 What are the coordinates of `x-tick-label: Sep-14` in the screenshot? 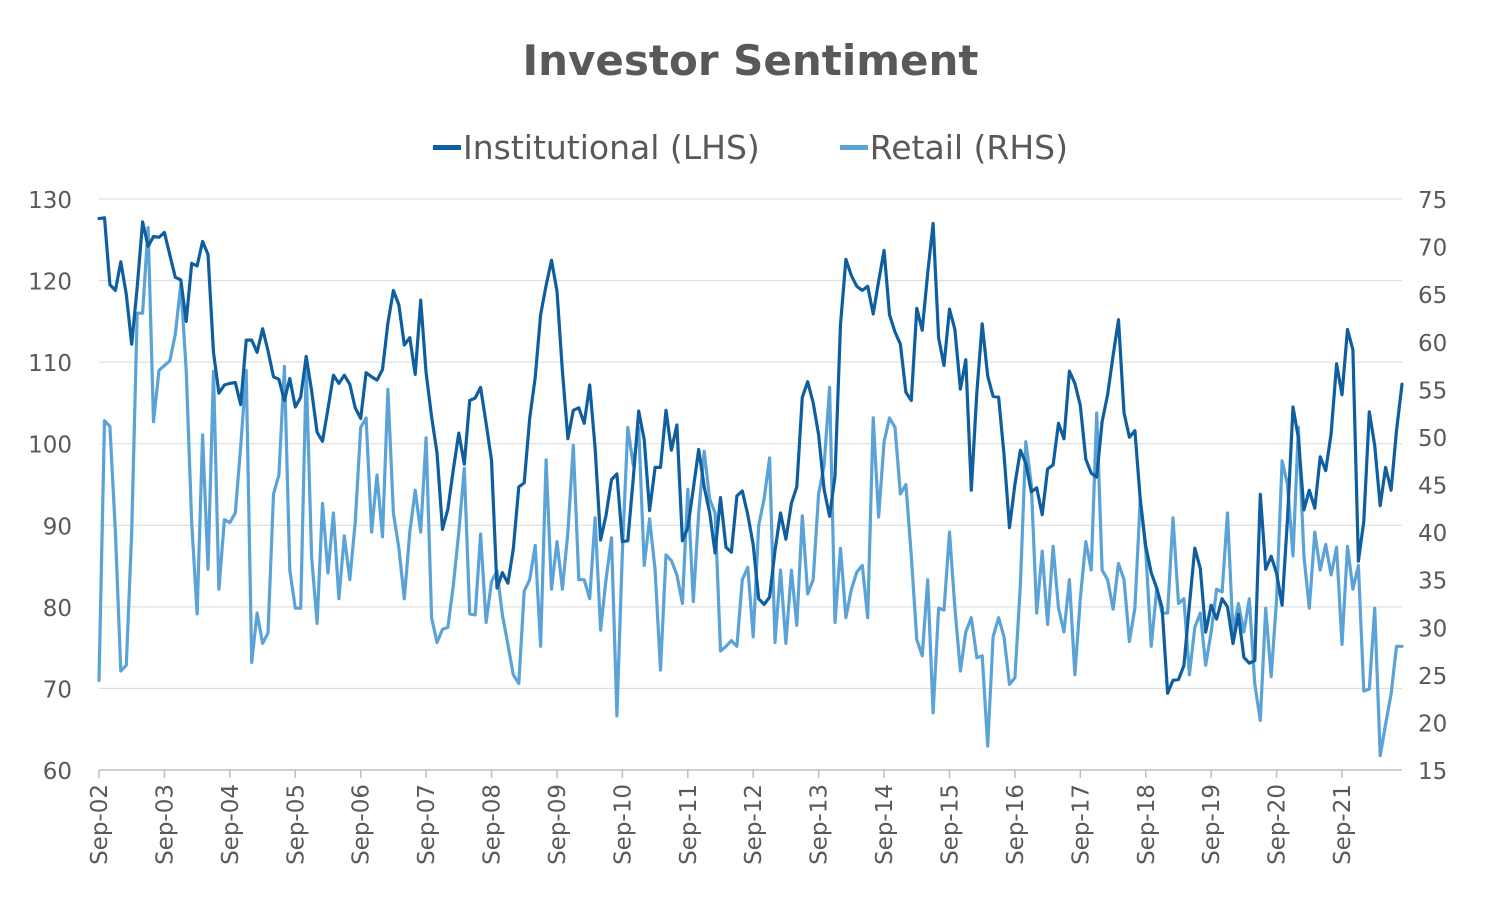 It's located at (885, 824).